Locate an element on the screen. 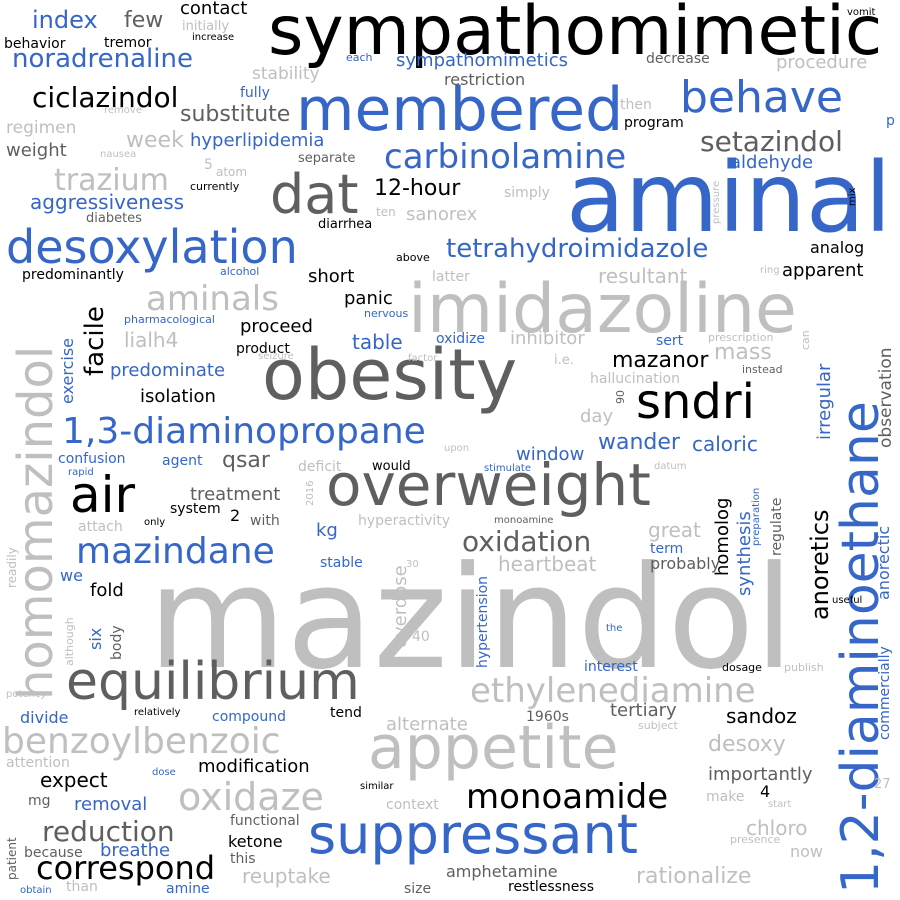 This screenshot has width=900, height=900. word: chloro is located at coordinates (777, 828).